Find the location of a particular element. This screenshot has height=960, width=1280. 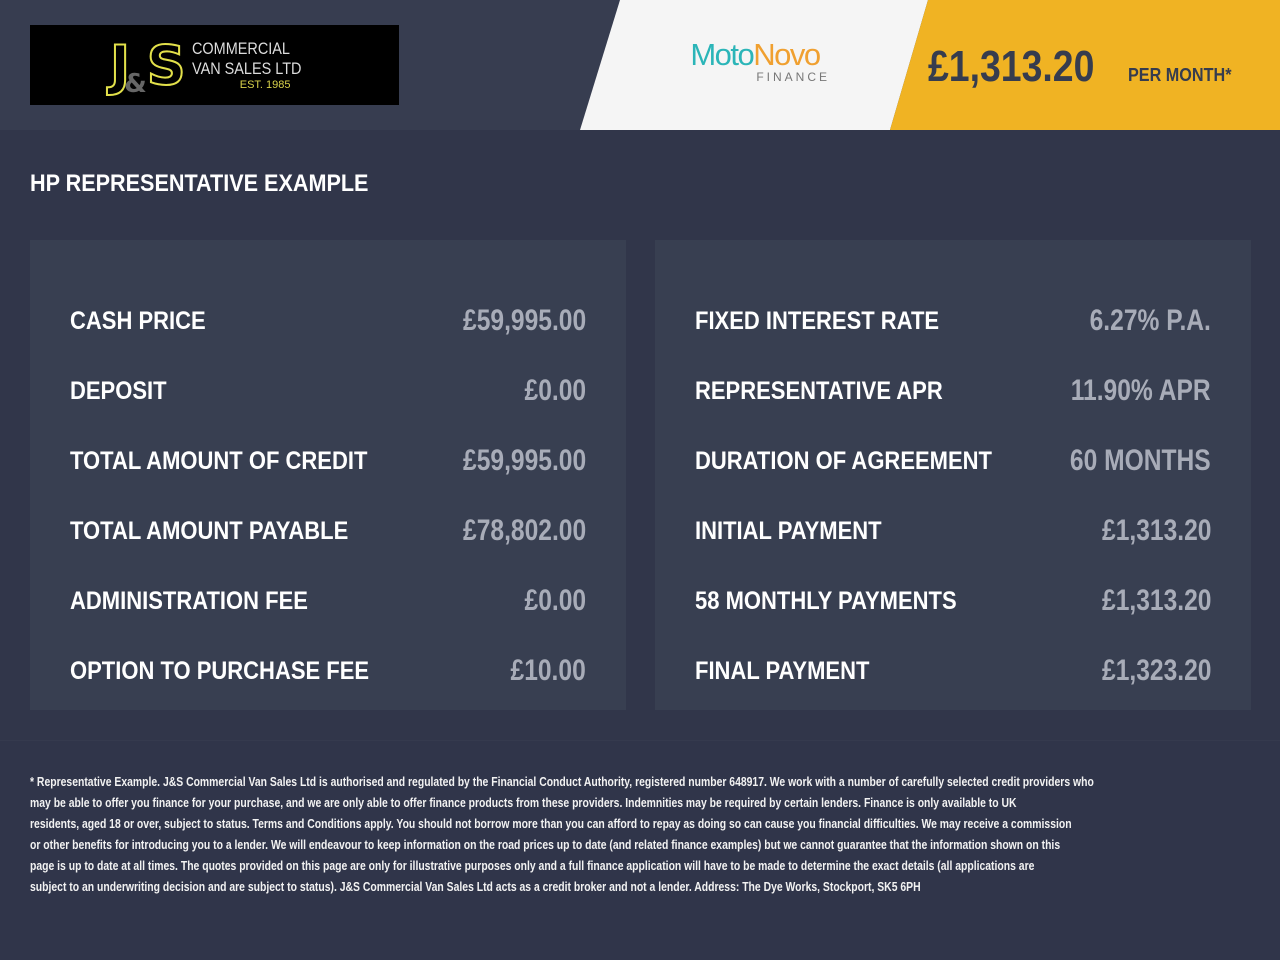

finance-row-label: INITIAL PAYMENT is located at coordinates (788, 530).